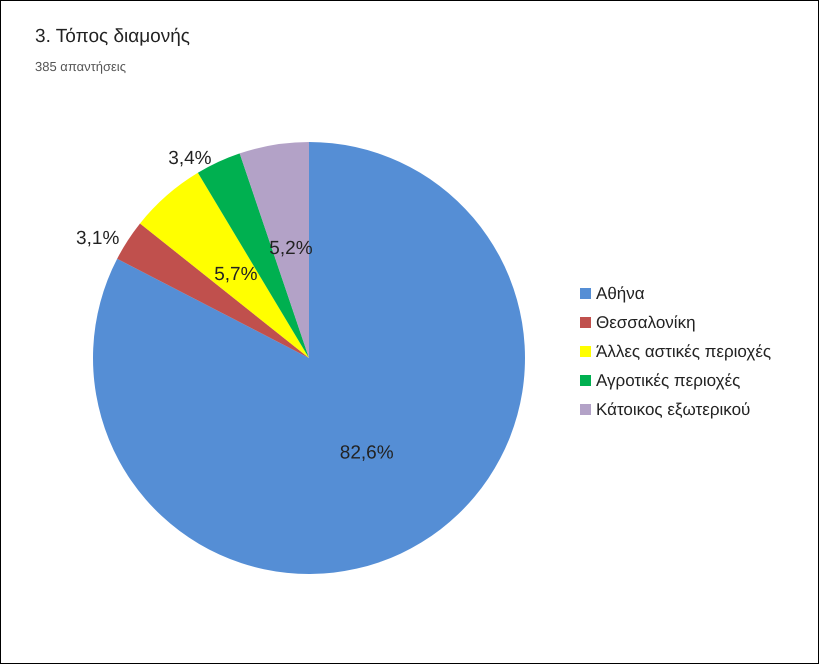 This screenshot has height=664, width=819. What do you see at coordinates (673, 409) in the screenshot?
I see `legend-label: Κάτοικος εξωτερικού` at bounding box center [673, 409].